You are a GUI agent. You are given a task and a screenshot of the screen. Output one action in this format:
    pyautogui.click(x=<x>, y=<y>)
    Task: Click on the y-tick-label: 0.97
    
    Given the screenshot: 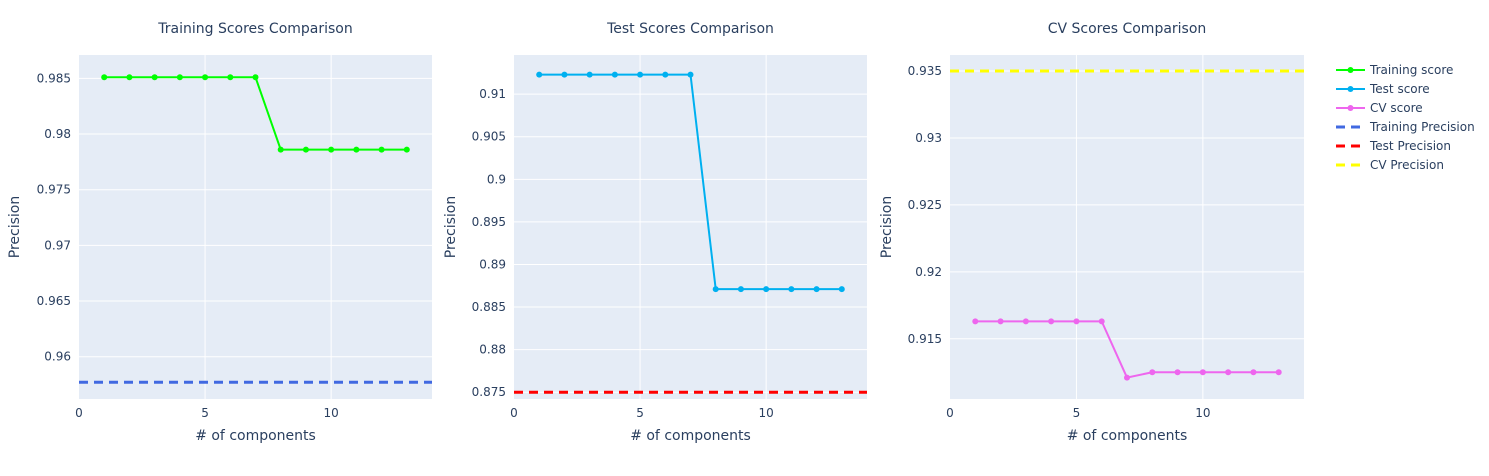 What is the action you would take?
    pyautogui.click(x=57, y=245)
    